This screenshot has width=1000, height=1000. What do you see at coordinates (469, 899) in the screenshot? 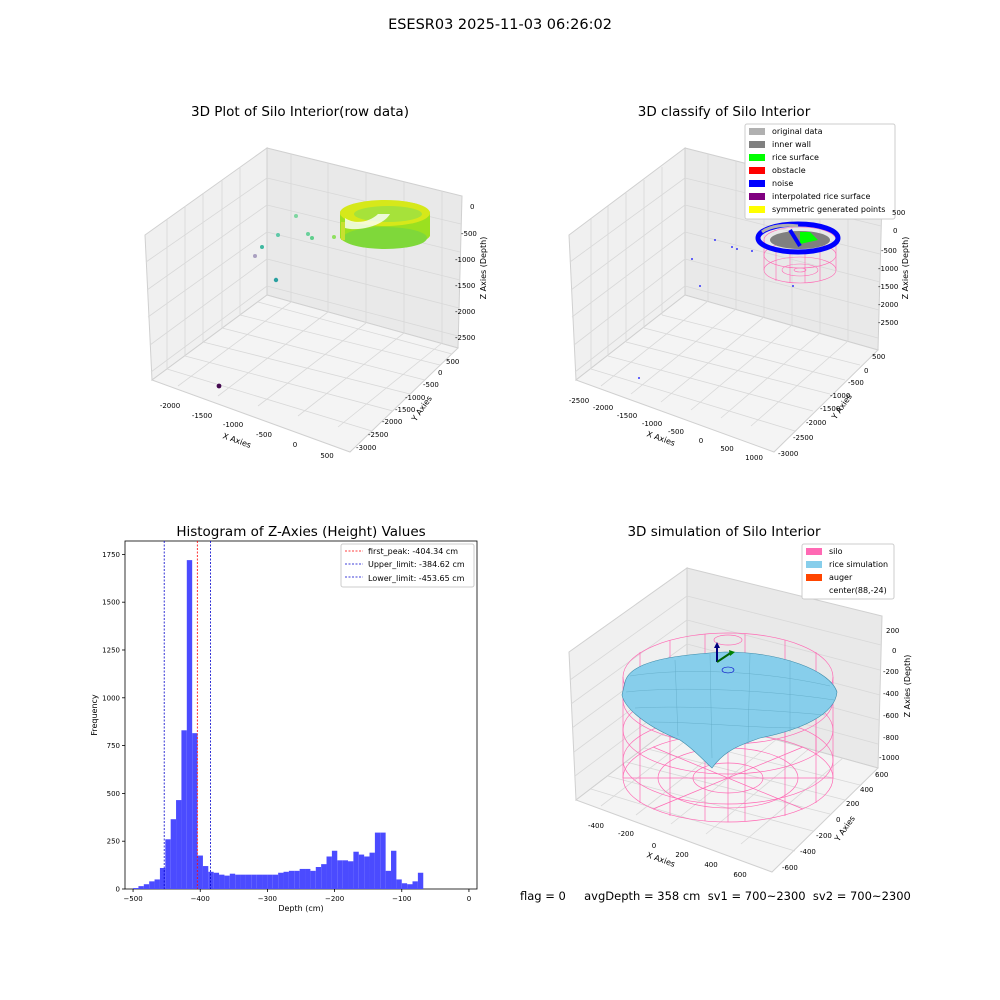
I see `histogram-x-tick-label: 0` at bounding box center [469, 899].